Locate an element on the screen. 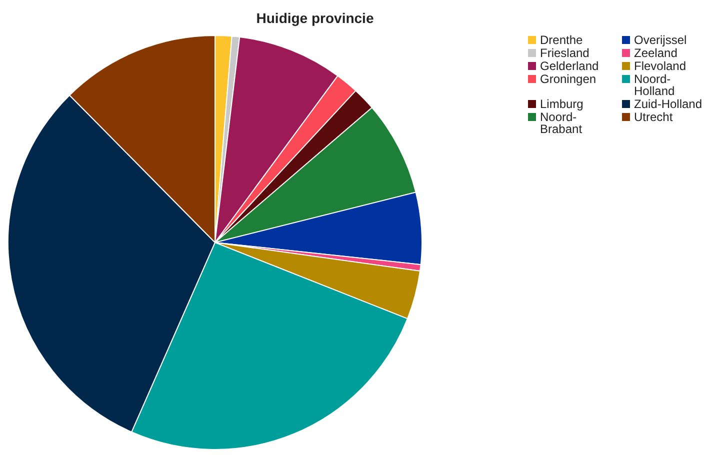 This screenshot has width=705, height=455. legend-label: Groningen is located at coordinates (568, 79).